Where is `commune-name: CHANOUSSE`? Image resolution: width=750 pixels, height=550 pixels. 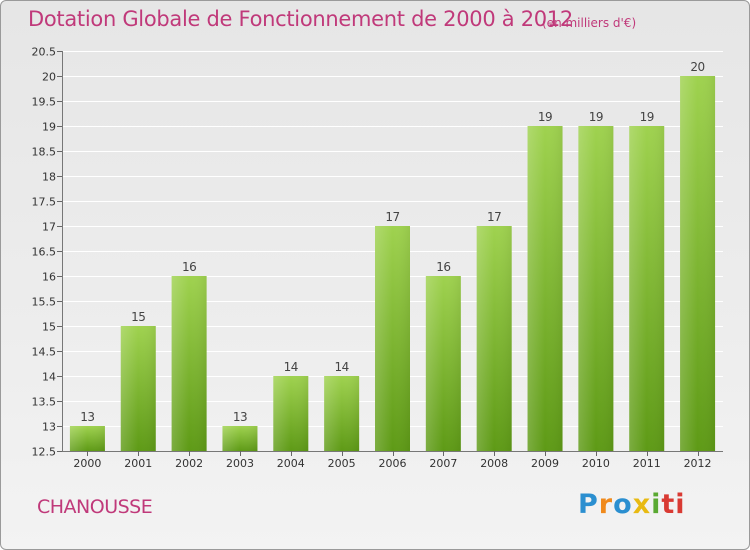
commune-name: CHANOUSSE is located at coordinates (95, 507).